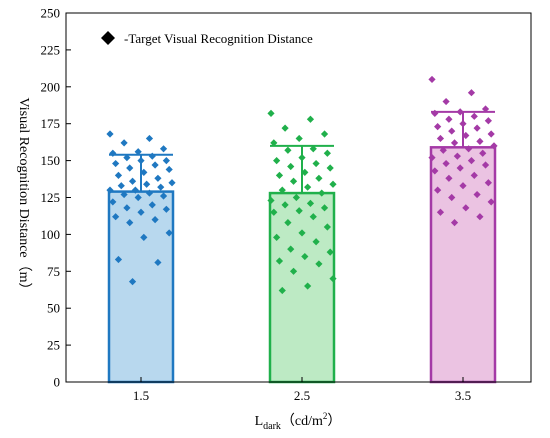  I want to click on x-tick-label: 2.5, so click(302, 395).